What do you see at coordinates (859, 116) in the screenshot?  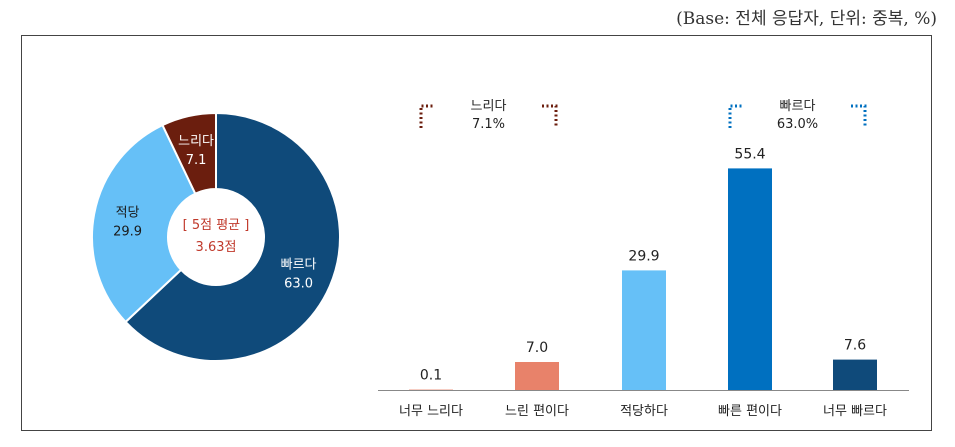 I see `group-fast-bracket-right` at bounding box center [859, 116].